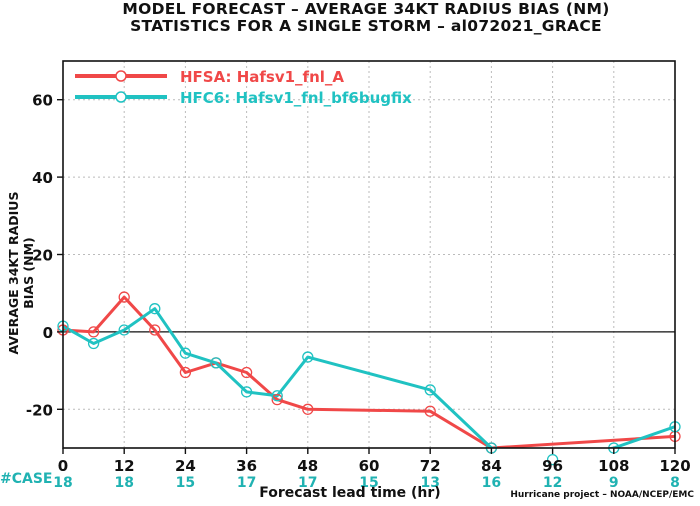 This screenshot has height=506, width=700. Describe the element at coordinates (48, 333) in the screenshot. I see `y-tick-label: 0` at that location.